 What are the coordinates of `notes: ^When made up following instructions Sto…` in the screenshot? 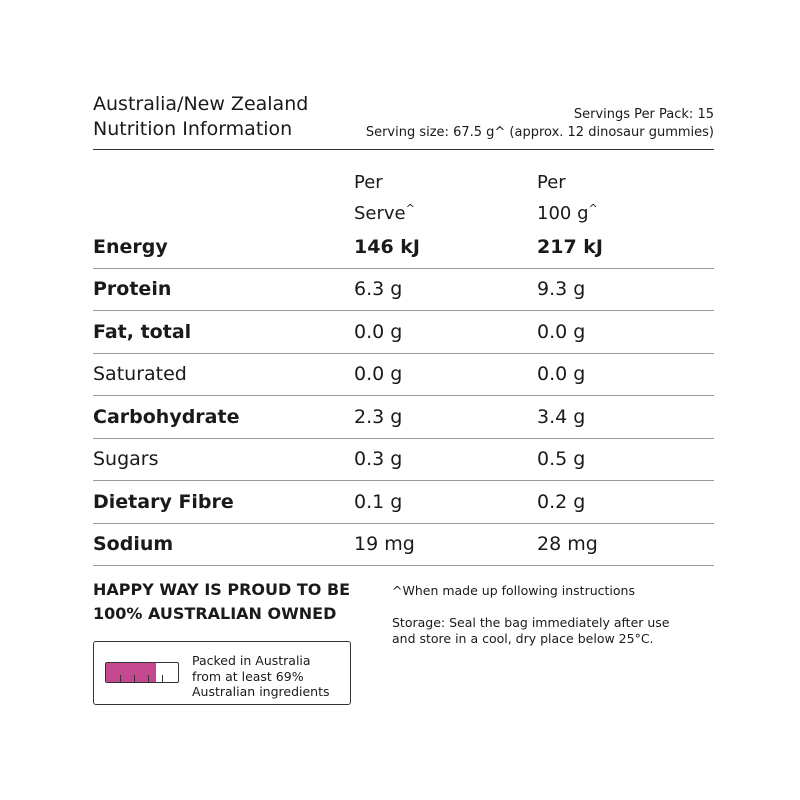 It's located at (557, 615).